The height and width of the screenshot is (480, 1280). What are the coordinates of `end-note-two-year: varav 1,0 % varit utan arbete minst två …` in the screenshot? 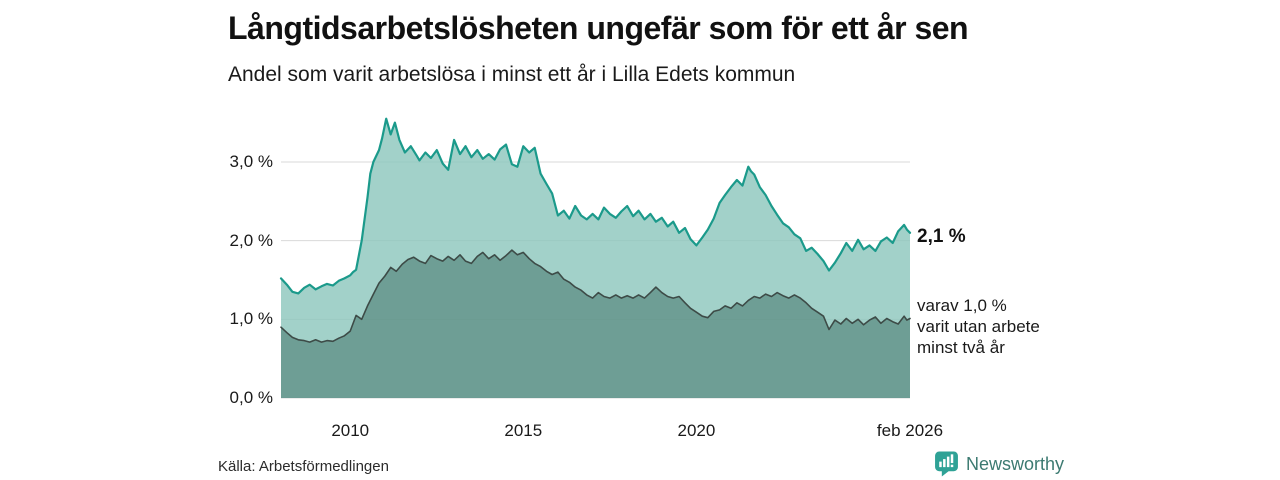 It's located at (978, 326).